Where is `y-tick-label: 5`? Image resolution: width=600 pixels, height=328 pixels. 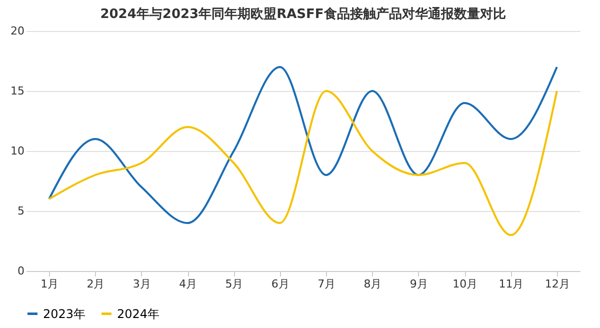
y-tick-label: 5 is located at coordinates (21, 211).